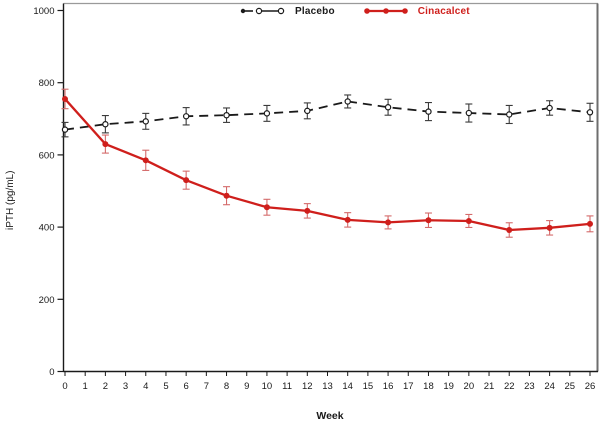 The width and height of the screenshot is (602, 437). I want to click on svg-text: 25, so click(570, 386).